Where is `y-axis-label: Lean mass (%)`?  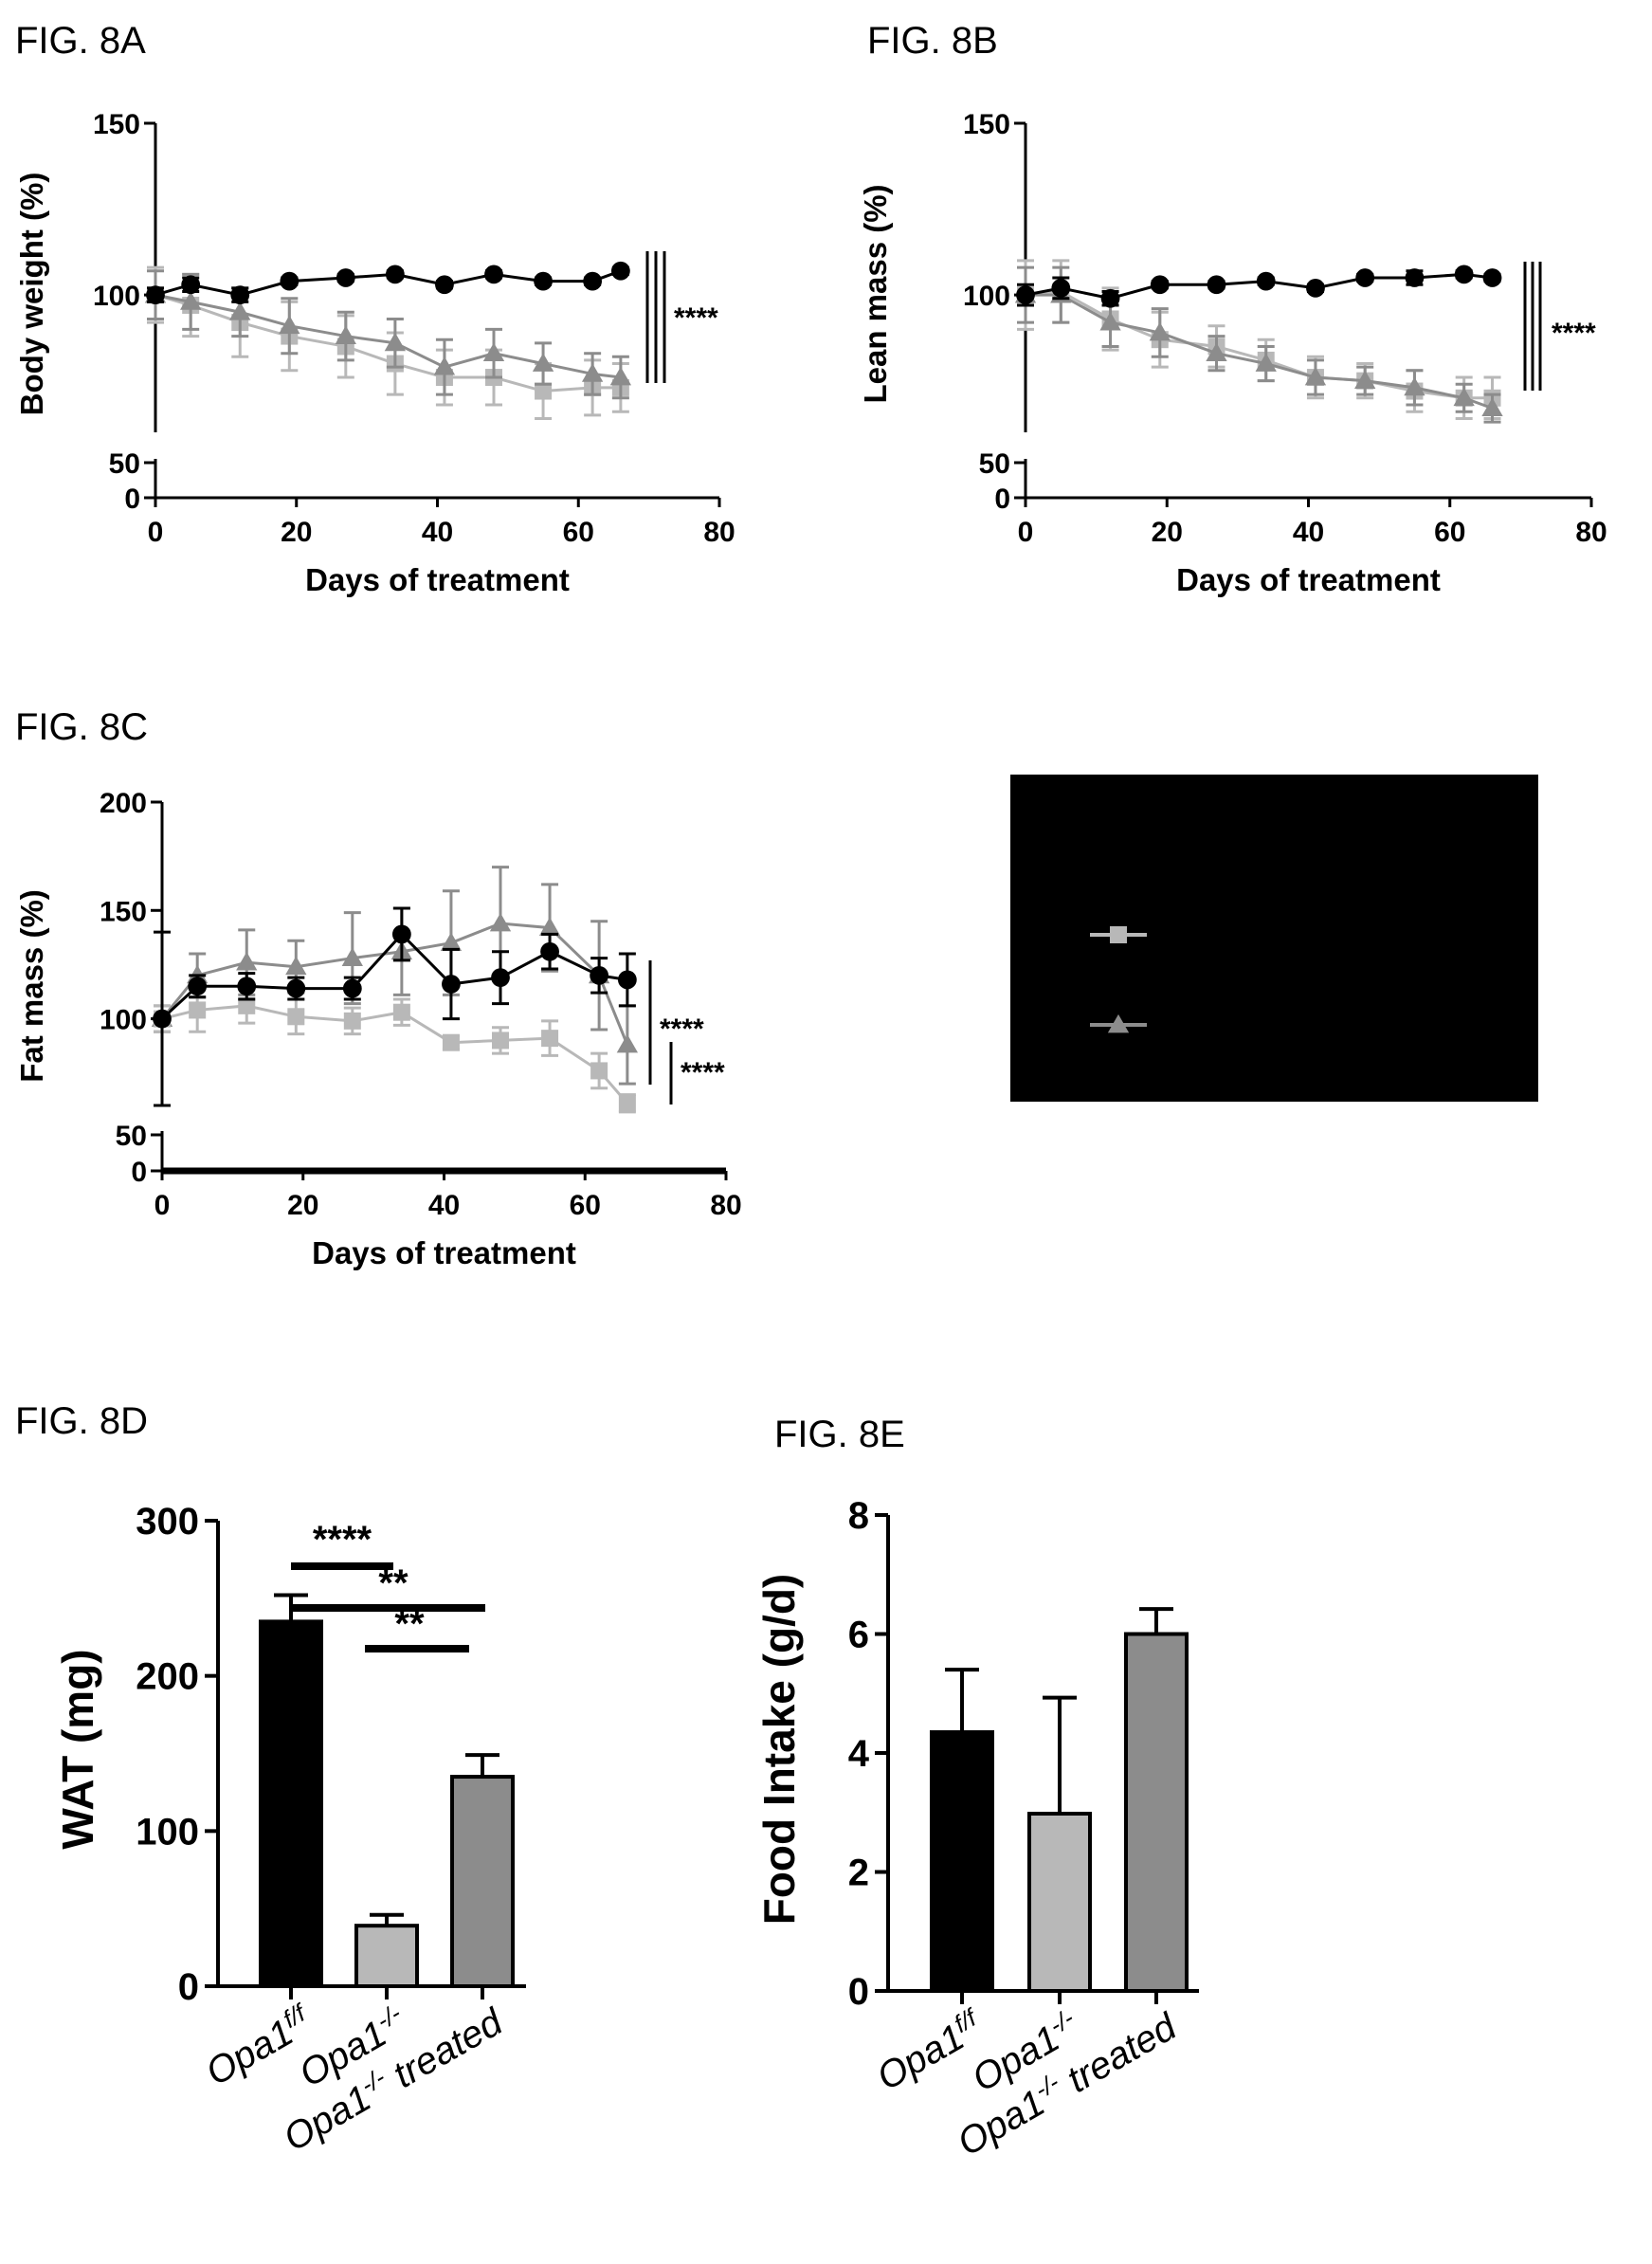 y-axis-label: Lean mass (%) is located at coordinates (875, 293).